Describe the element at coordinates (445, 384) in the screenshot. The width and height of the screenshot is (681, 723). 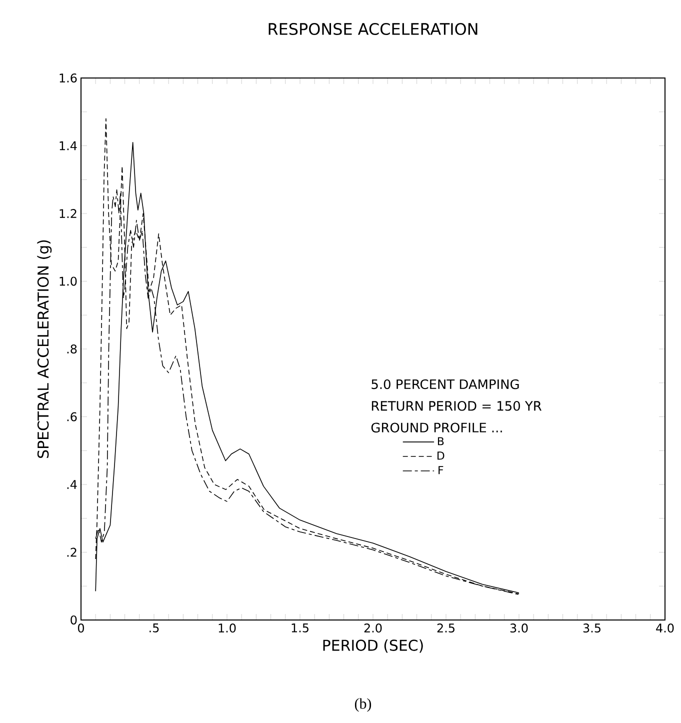
I see `annotation: 5.0 PERCENT DAMPING` at that location.